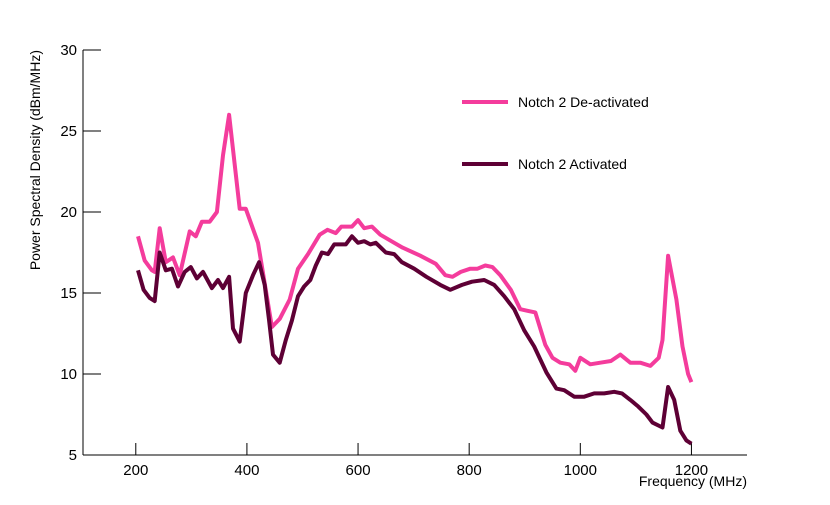 This screenshot has height=505, width=830. What do you see at coordinates (135, 470) in the screenshot?
I see `x-tick-label: 200` at bounding box center [135, 470].